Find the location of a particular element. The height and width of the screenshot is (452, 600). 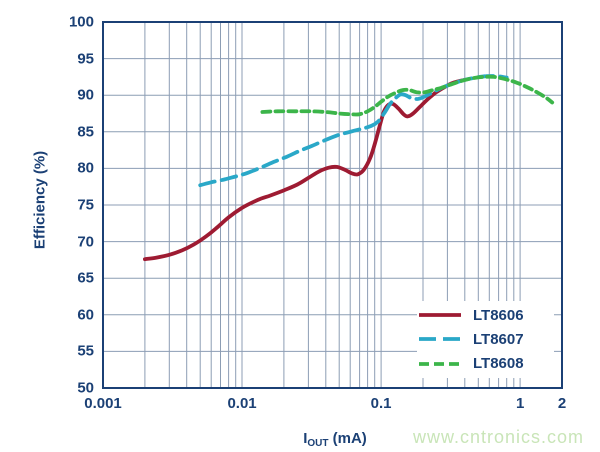

x-tick-label: 0.001 is located at coordinates (103, 403).